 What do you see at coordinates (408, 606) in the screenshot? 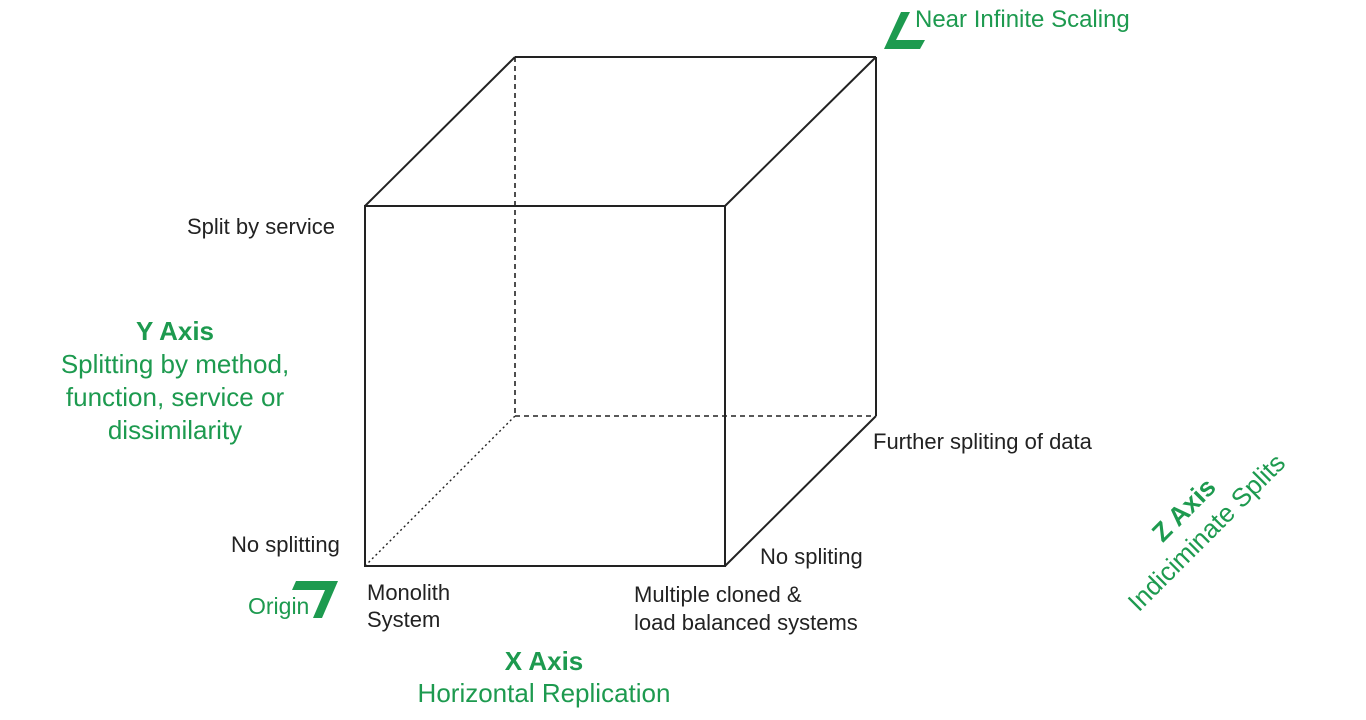
I see `x-axis-start-label: Monolith System` at bounding box center [408, 606].